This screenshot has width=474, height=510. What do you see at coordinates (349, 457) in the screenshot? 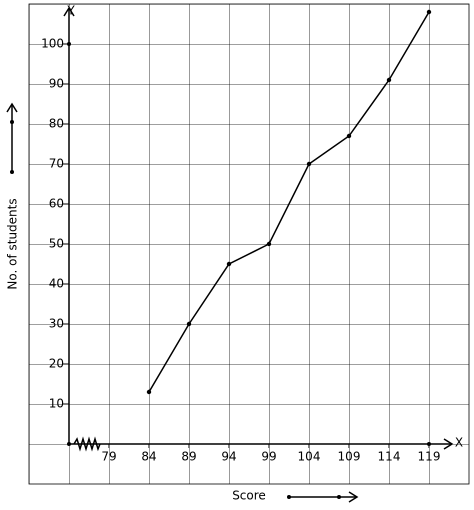
I see `x-tick-label: 109` at bounding box center [349, 457].